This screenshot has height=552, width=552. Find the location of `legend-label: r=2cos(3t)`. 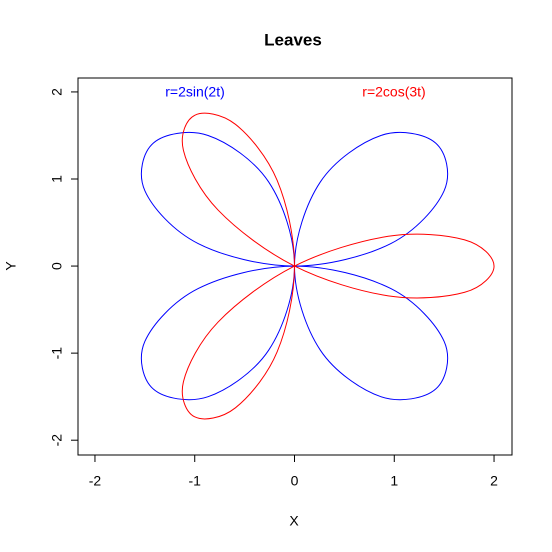

legend-label: r=2cos(3t) is located at coordinates (393, 92).